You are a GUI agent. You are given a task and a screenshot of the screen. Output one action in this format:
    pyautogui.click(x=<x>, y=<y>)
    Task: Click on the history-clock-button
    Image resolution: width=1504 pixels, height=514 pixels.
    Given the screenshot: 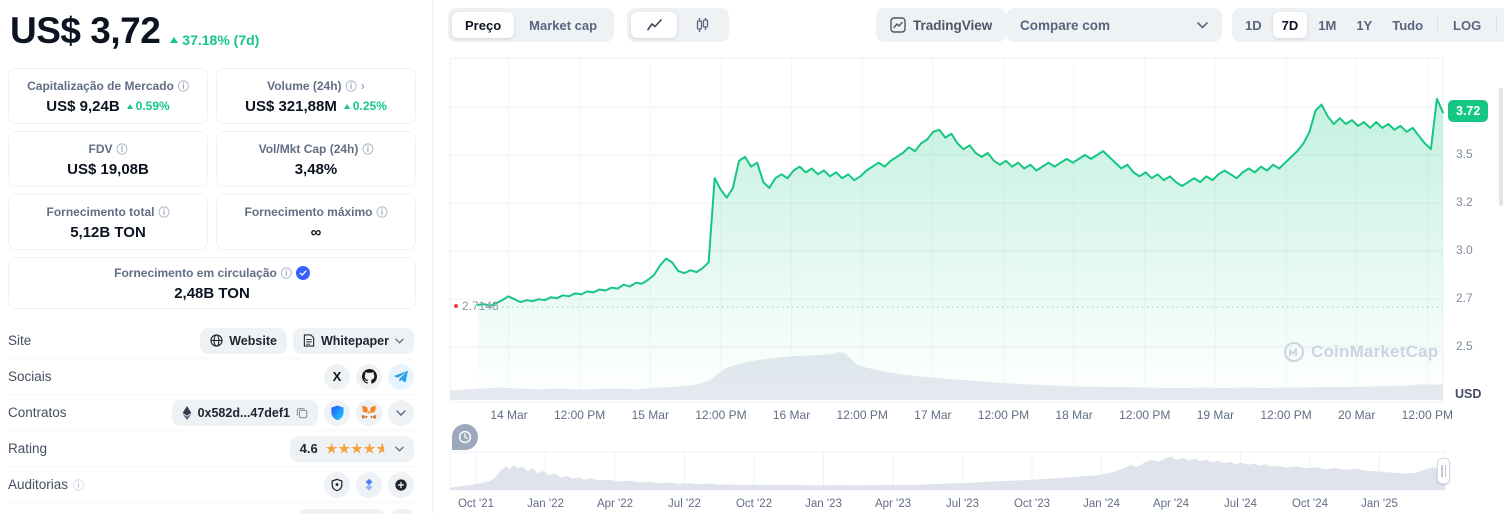 What is the action you would take?
    pyautogui.click(x=465, y=437)
    